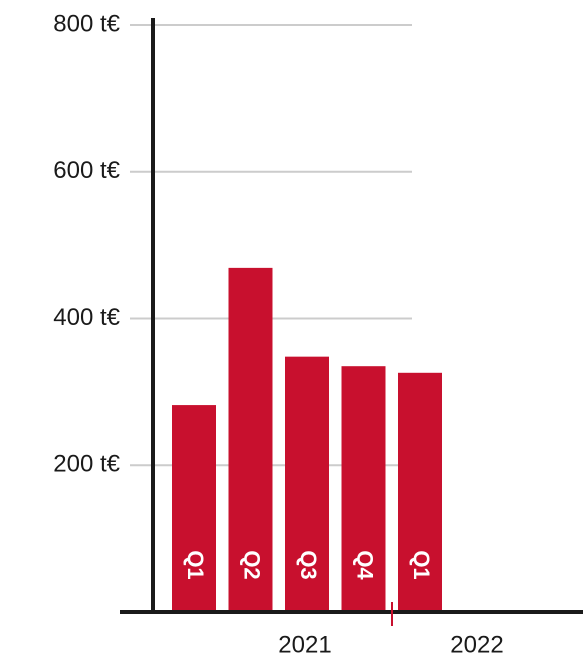 The image size is (583, 663). Describe the element at coordinates (308, 564) in the screenshot. I see `x-tick-label: Q3` at that location.